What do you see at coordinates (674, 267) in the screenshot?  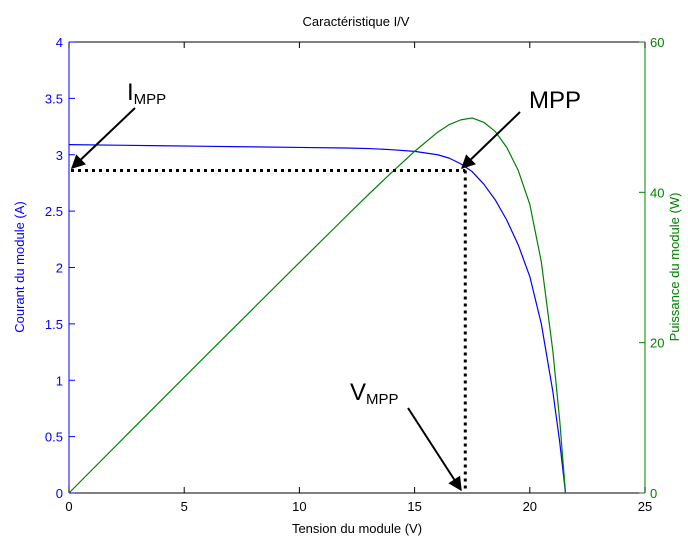 I see `y-right-axis-label: Puissance du module (W)` at bounding box center [674, 267].